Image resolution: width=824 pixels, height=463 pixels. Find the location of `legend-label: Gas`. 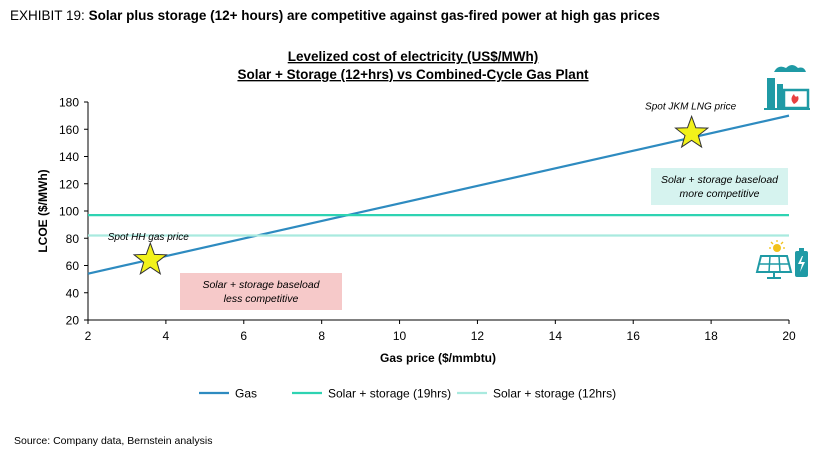

legend-label: Gas is located at coordinates (246, 394).